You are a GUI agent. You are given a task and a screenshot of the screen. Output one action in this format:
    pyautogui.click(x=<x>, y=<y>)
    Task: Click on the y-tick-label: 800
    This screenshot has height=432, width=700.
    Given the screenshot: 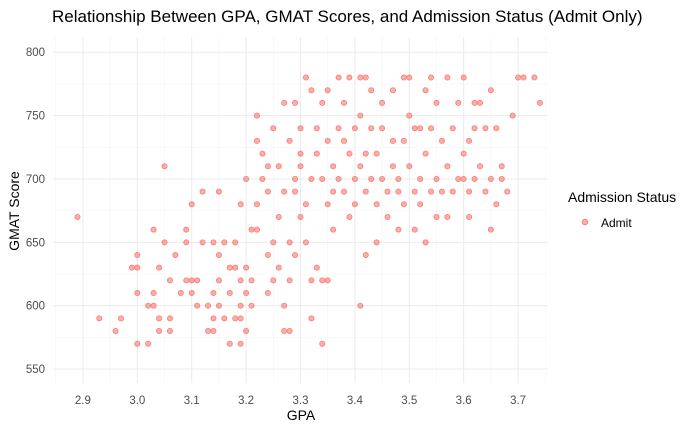 What is the action you would take?
    pyautogui.click(x=35, y=53)
    